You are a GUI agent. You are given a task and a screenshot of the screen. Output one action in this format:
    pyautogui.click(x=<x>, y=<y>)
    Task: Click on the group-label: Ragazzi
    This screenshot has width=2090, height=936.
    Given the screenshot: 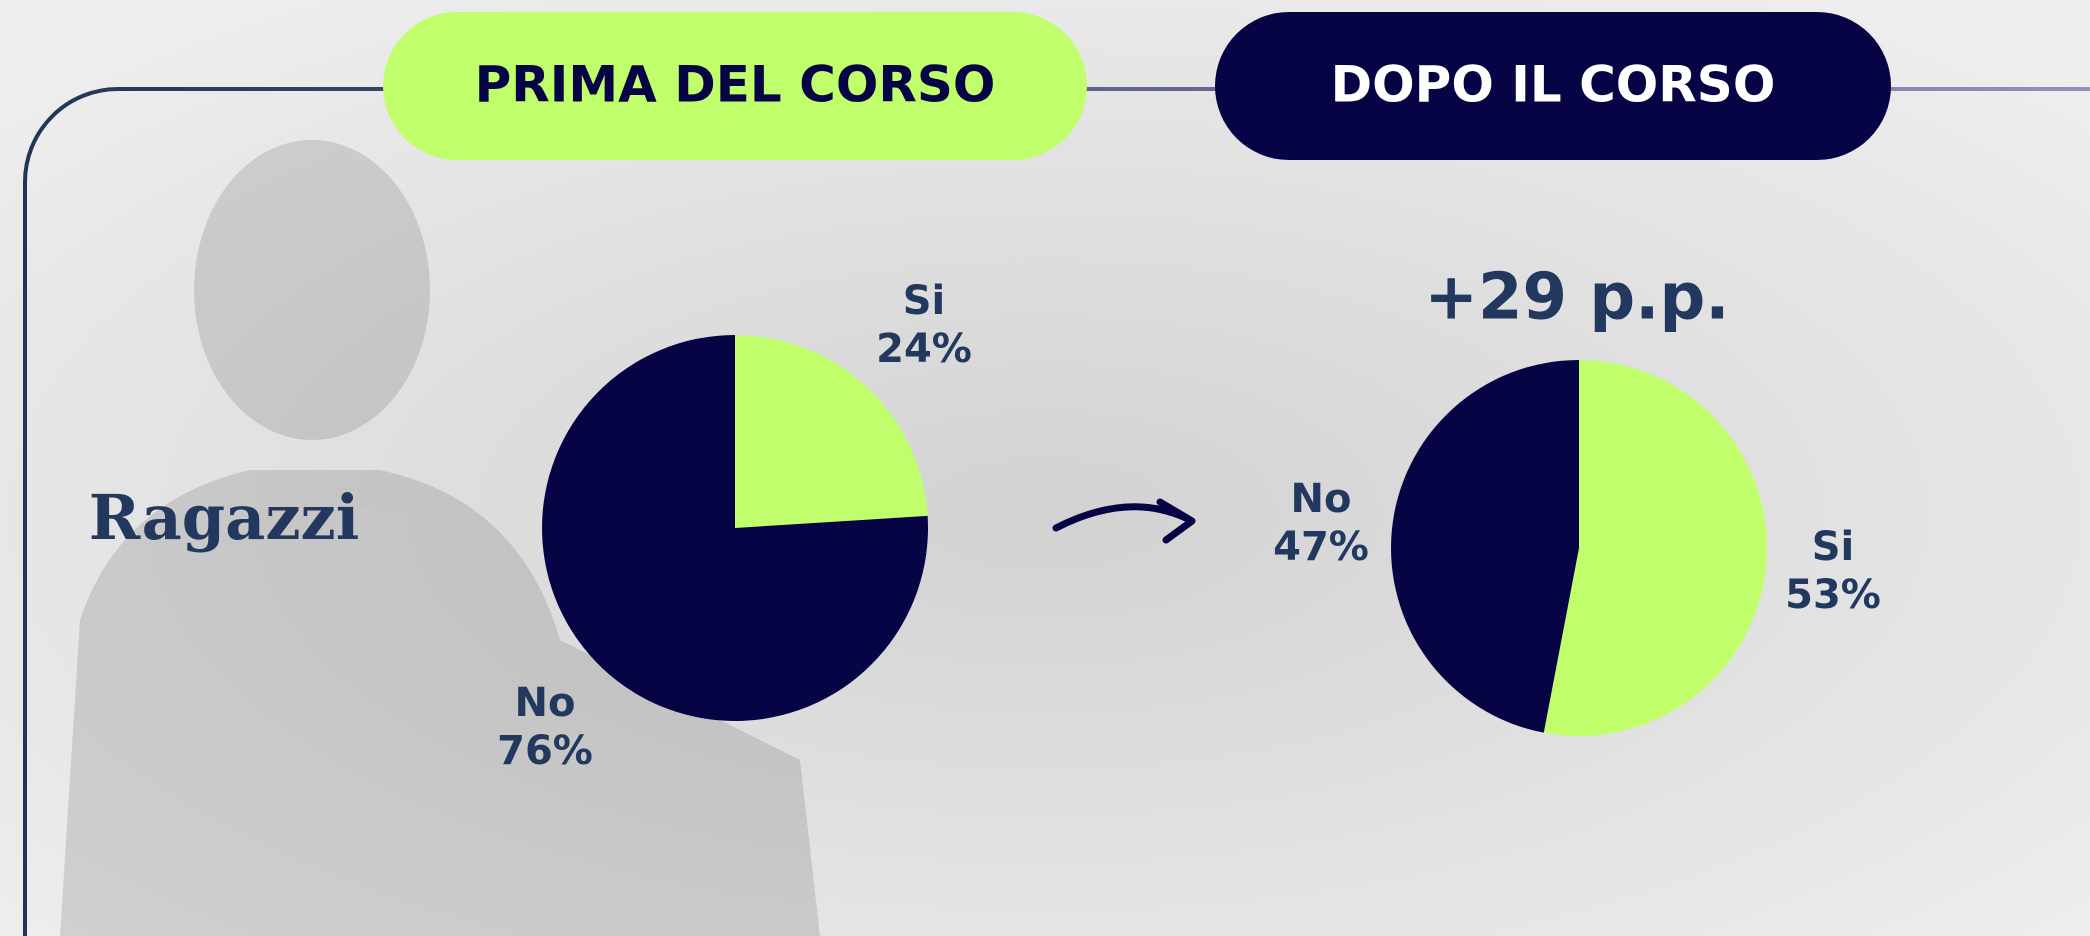 What is the action you would take?
    pyautogui.click(x=224, y=517)
    